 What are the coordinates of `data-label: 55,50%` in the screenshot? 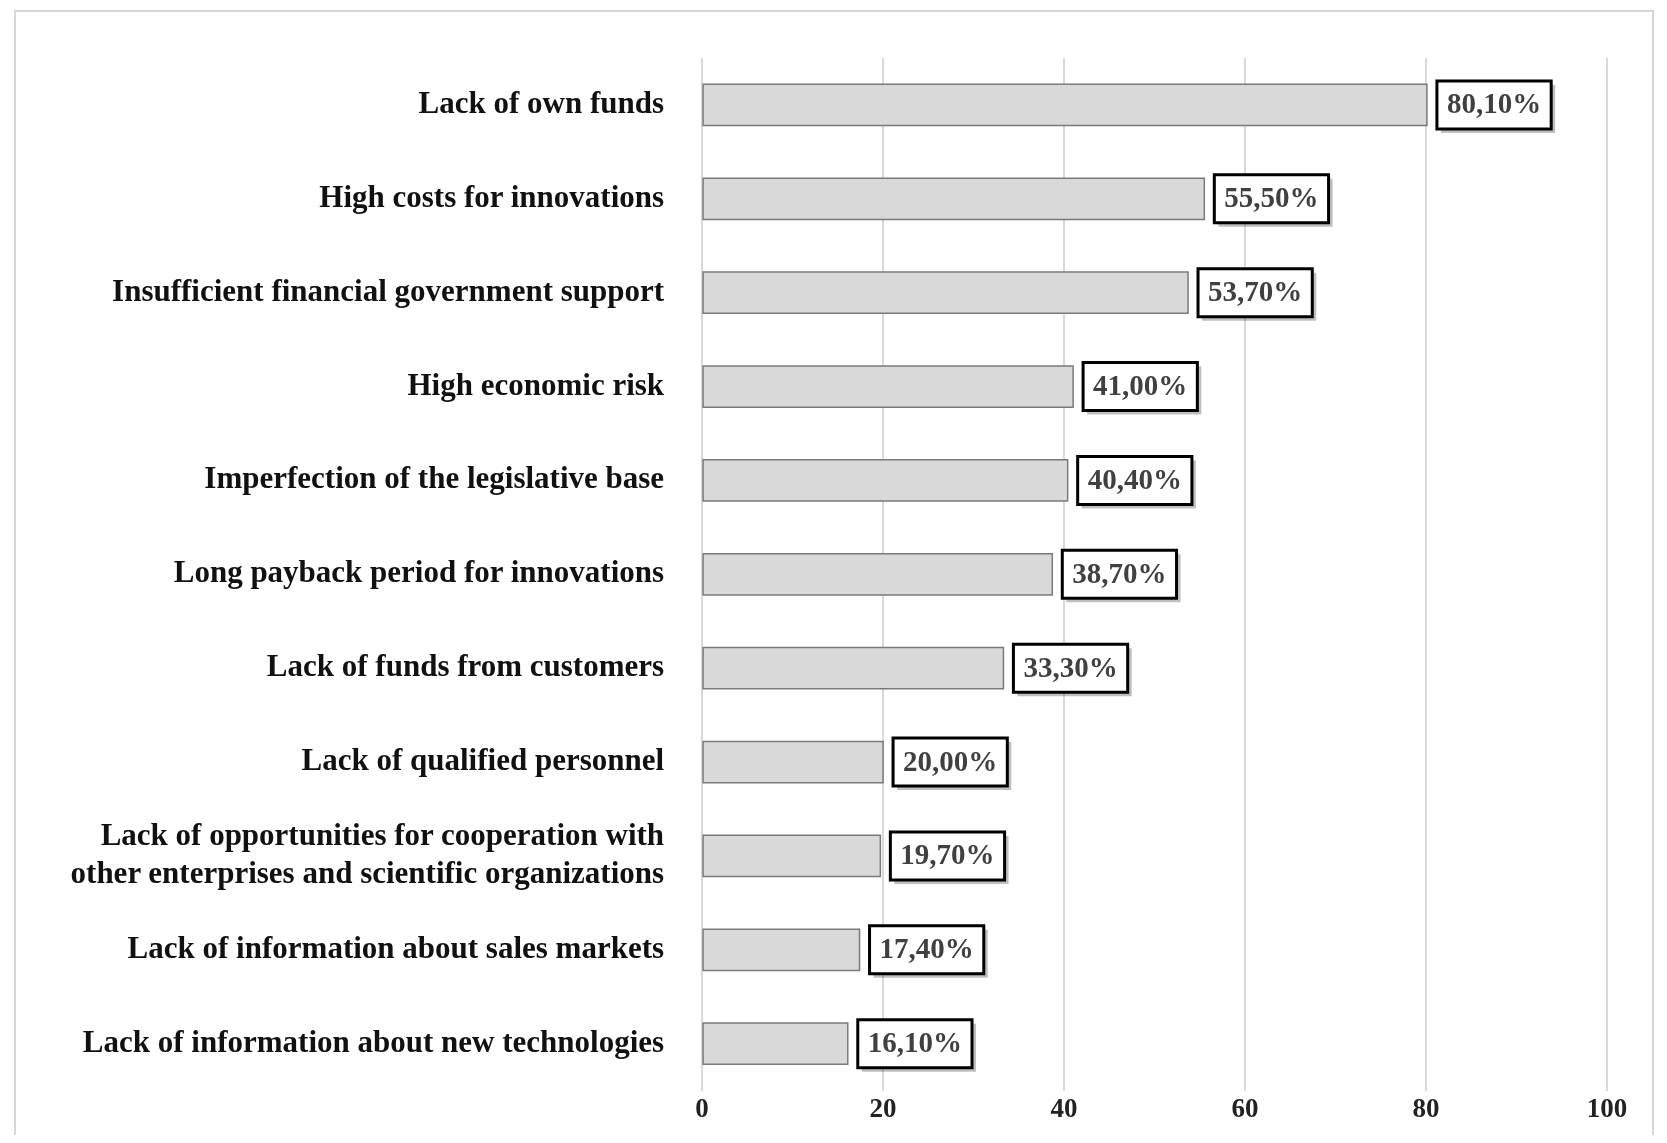 It's located at (1271, 197).